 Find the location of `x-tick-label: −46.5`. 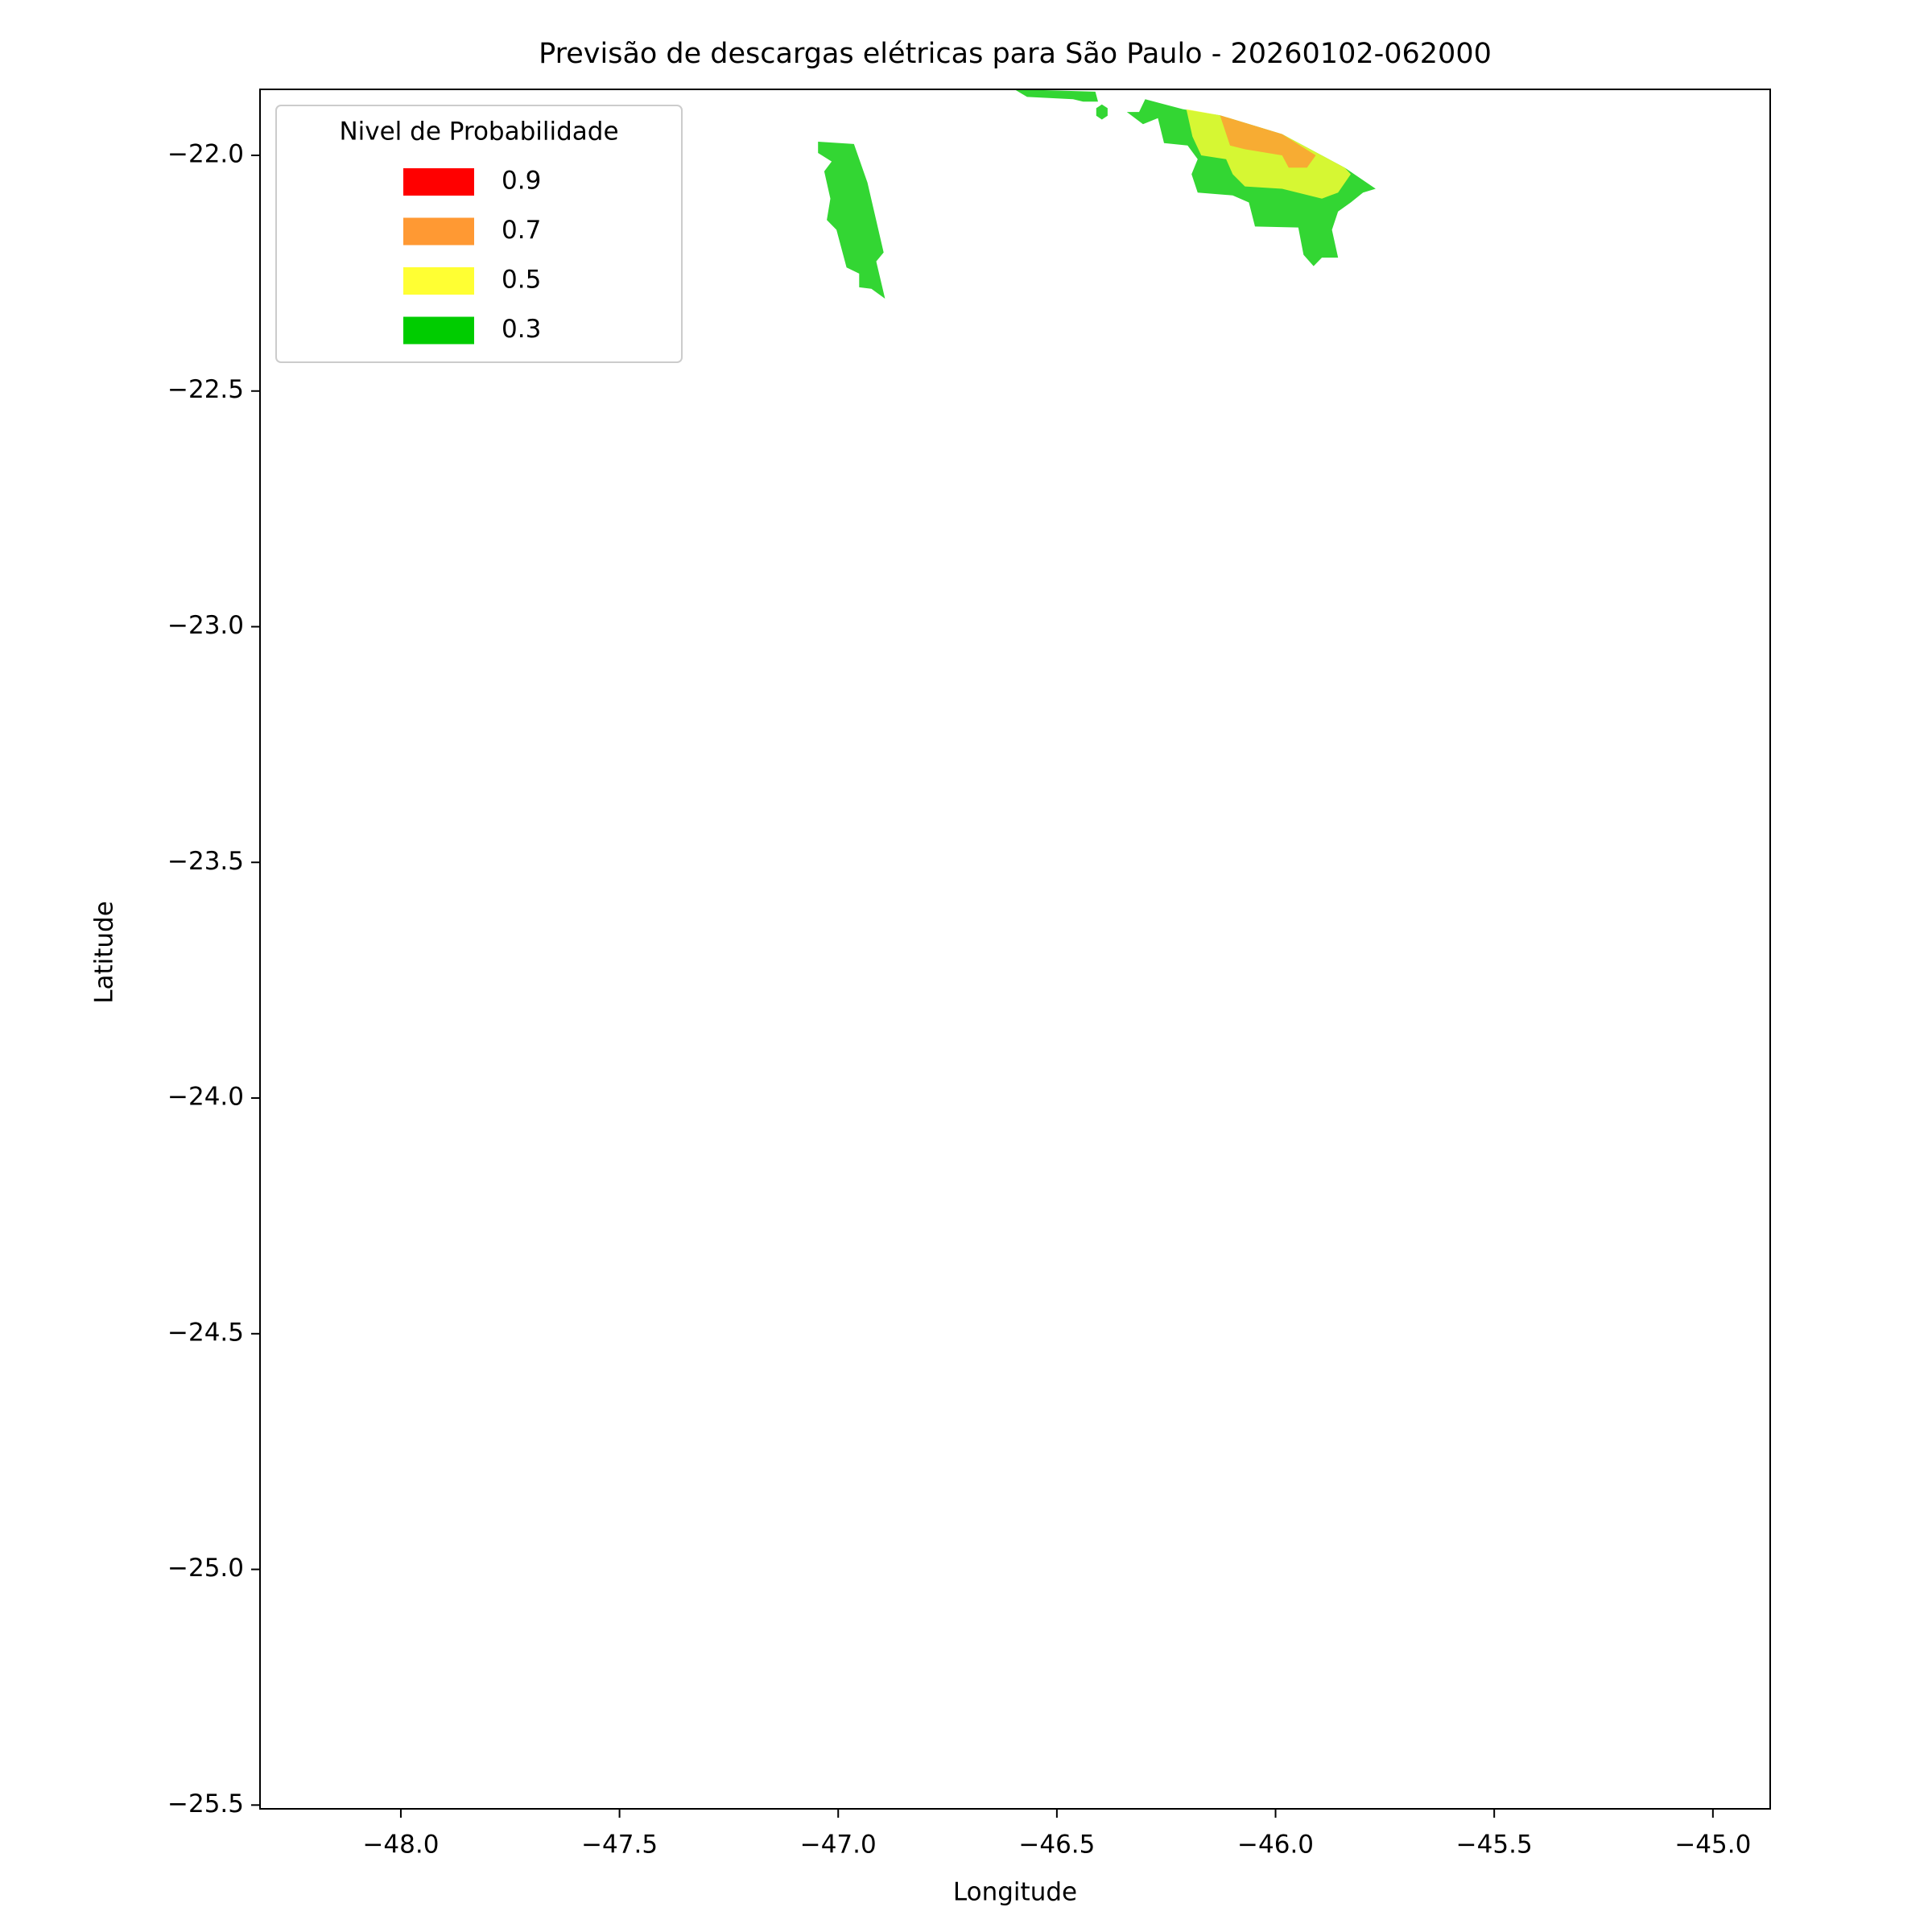

x-tick-label: −46.5 is located at coordinates (1056, 1846).